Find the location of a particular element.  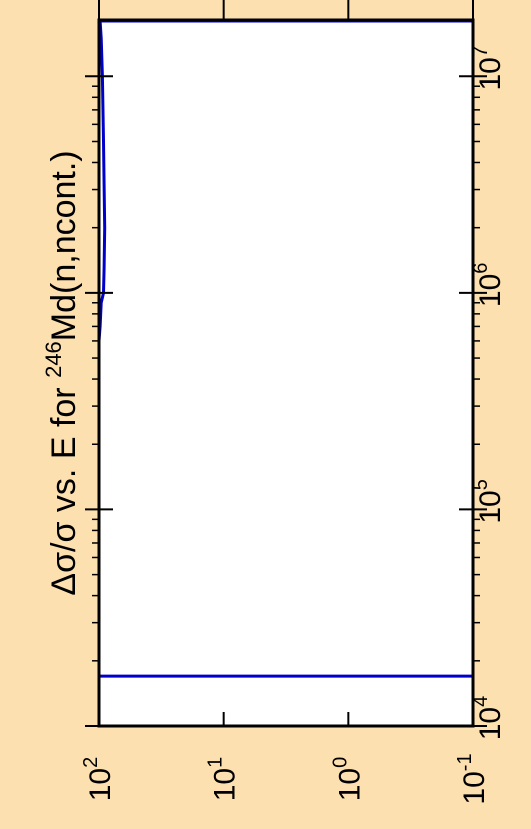

y-tick-label-1: 105 is located at coordinates (488, 501).